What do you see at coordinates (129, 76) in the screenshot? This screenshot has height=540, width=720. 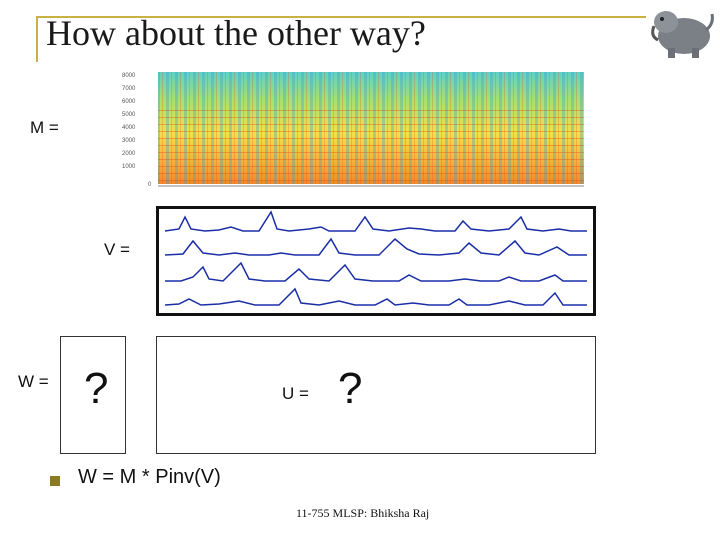 I see `svg-text: 8000` at bounding box center [129, 76].